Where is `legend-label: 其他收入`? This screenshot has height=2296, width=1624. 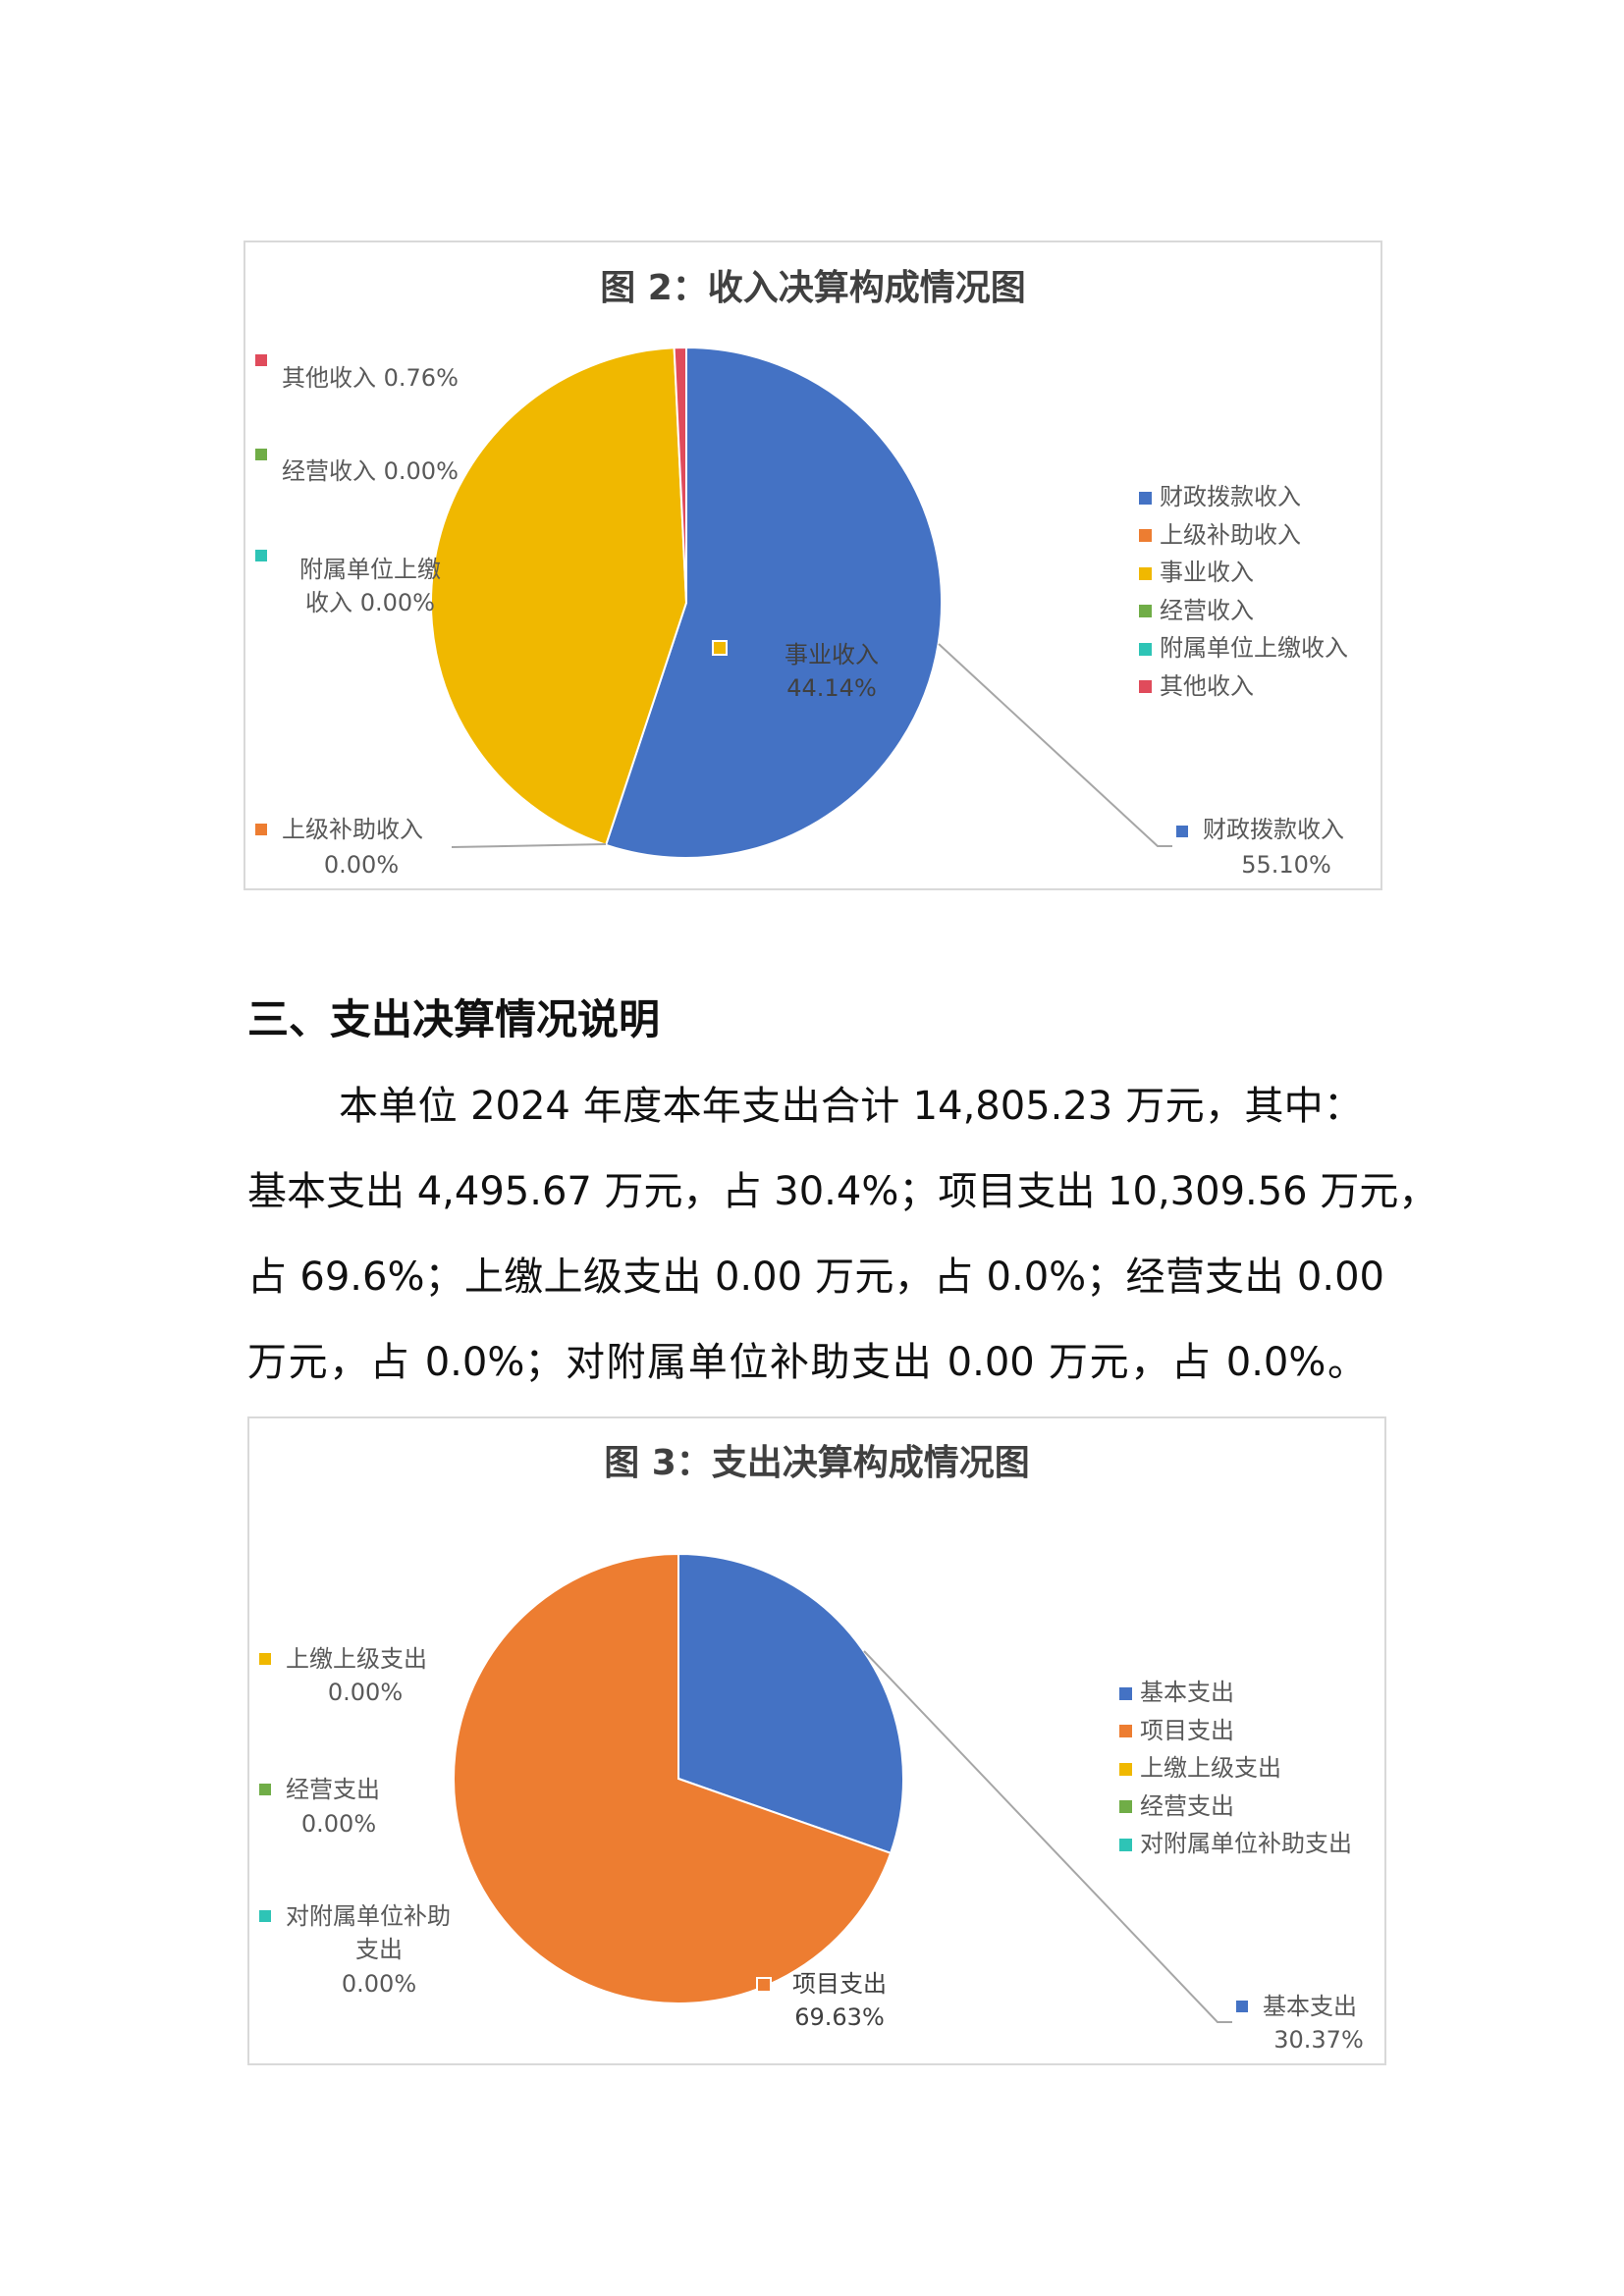
legend-label: 其他收入 is located at coordinates (1207, 685).